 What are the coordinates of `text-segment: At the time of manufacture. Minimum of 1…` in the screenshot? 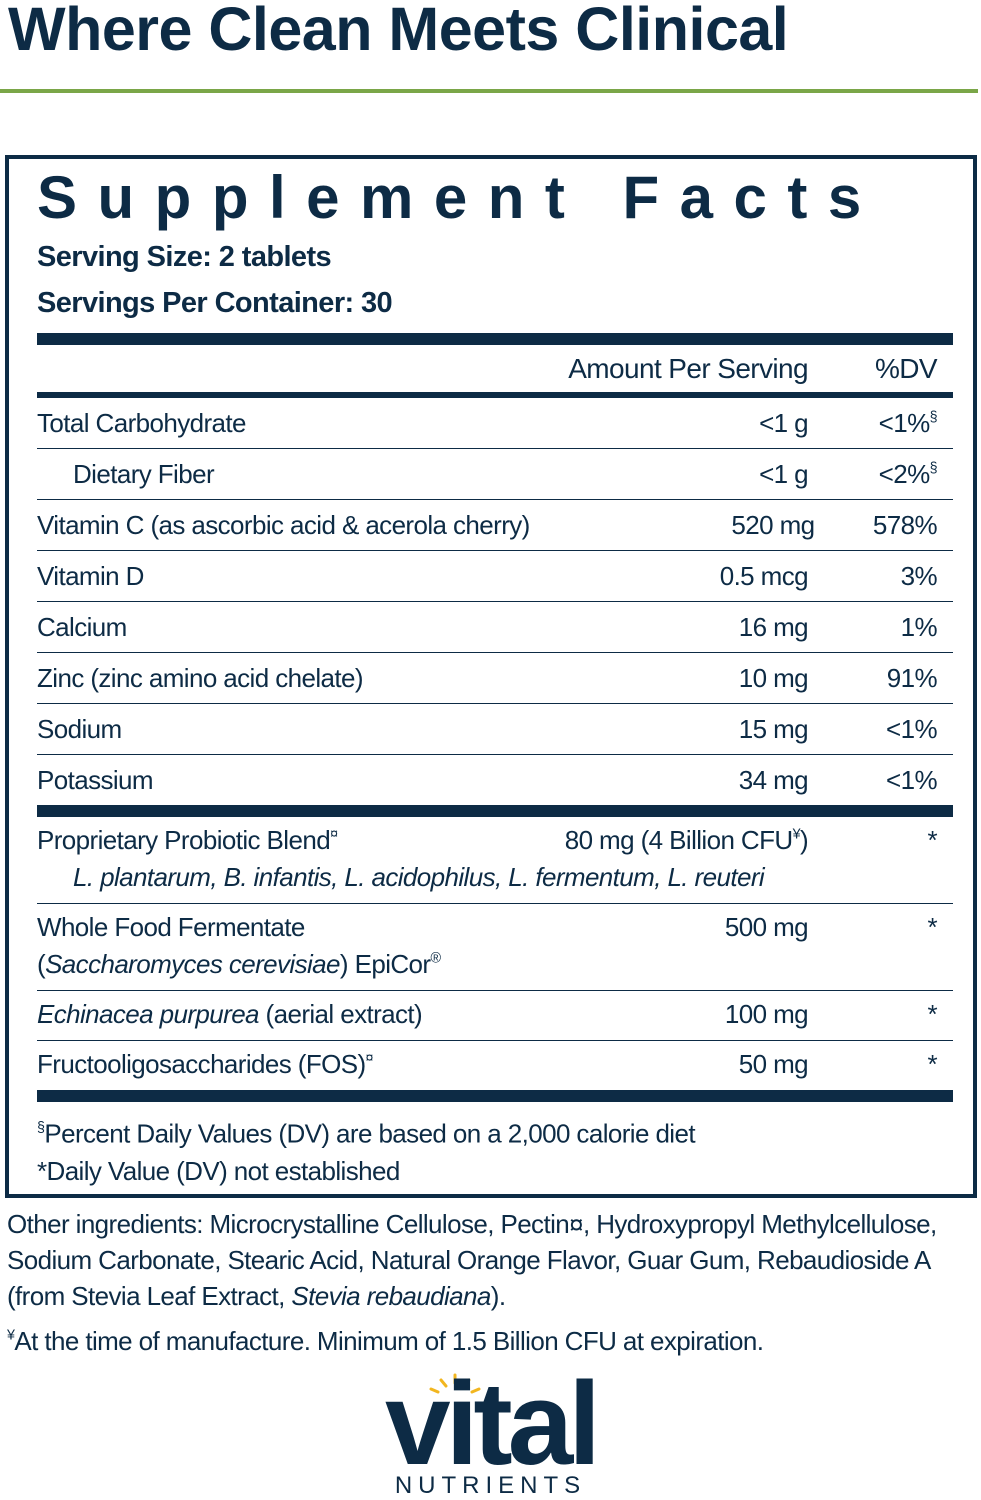 It's located at (389, 1341).